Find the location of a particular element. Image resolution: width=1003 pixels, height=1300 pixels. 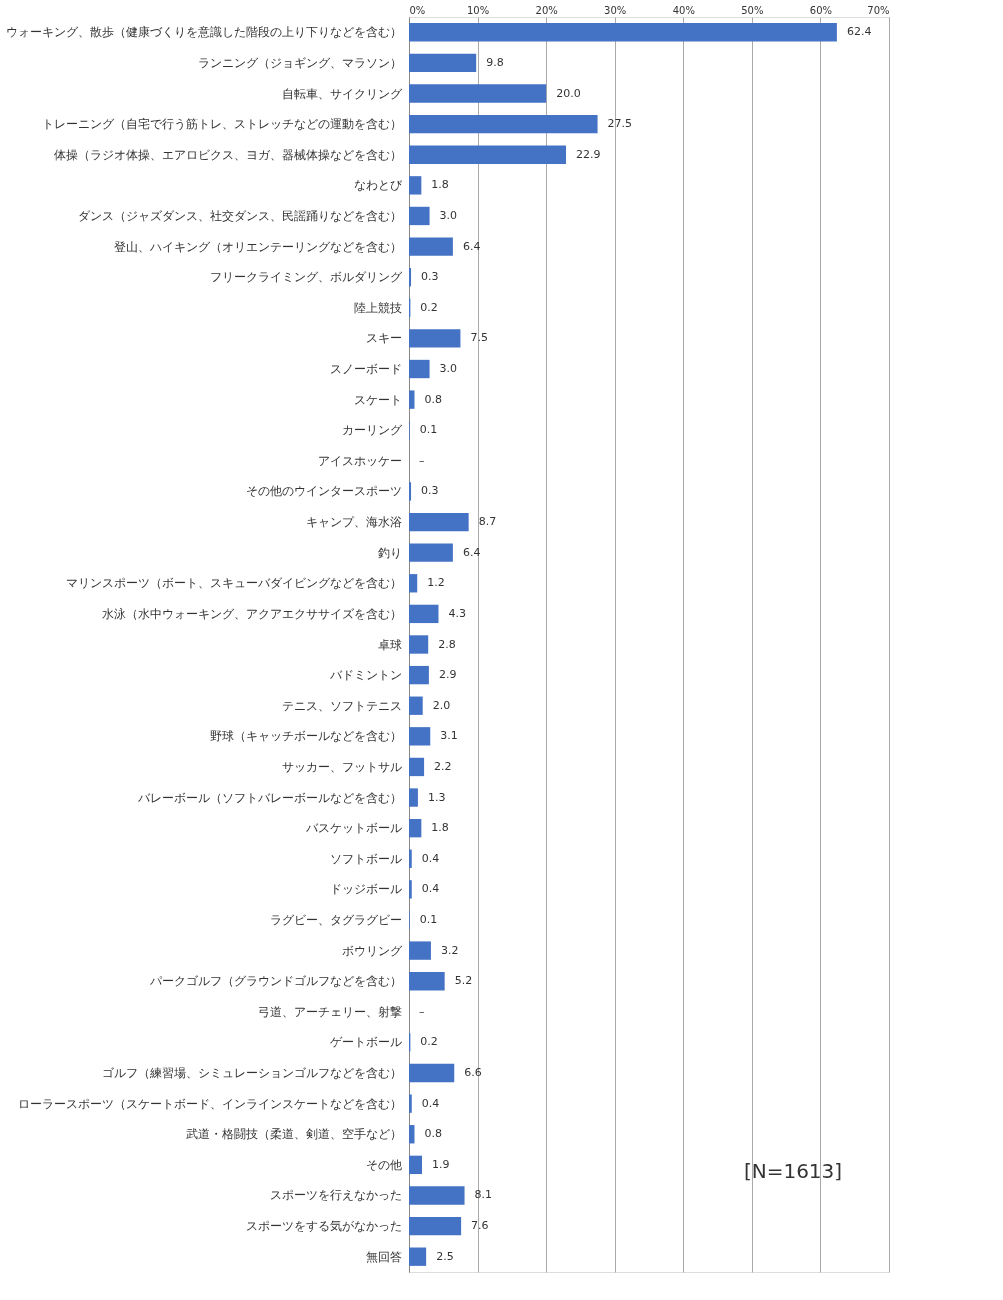

y-tick-label: 無回答 is located at coordinates (383, 1256).